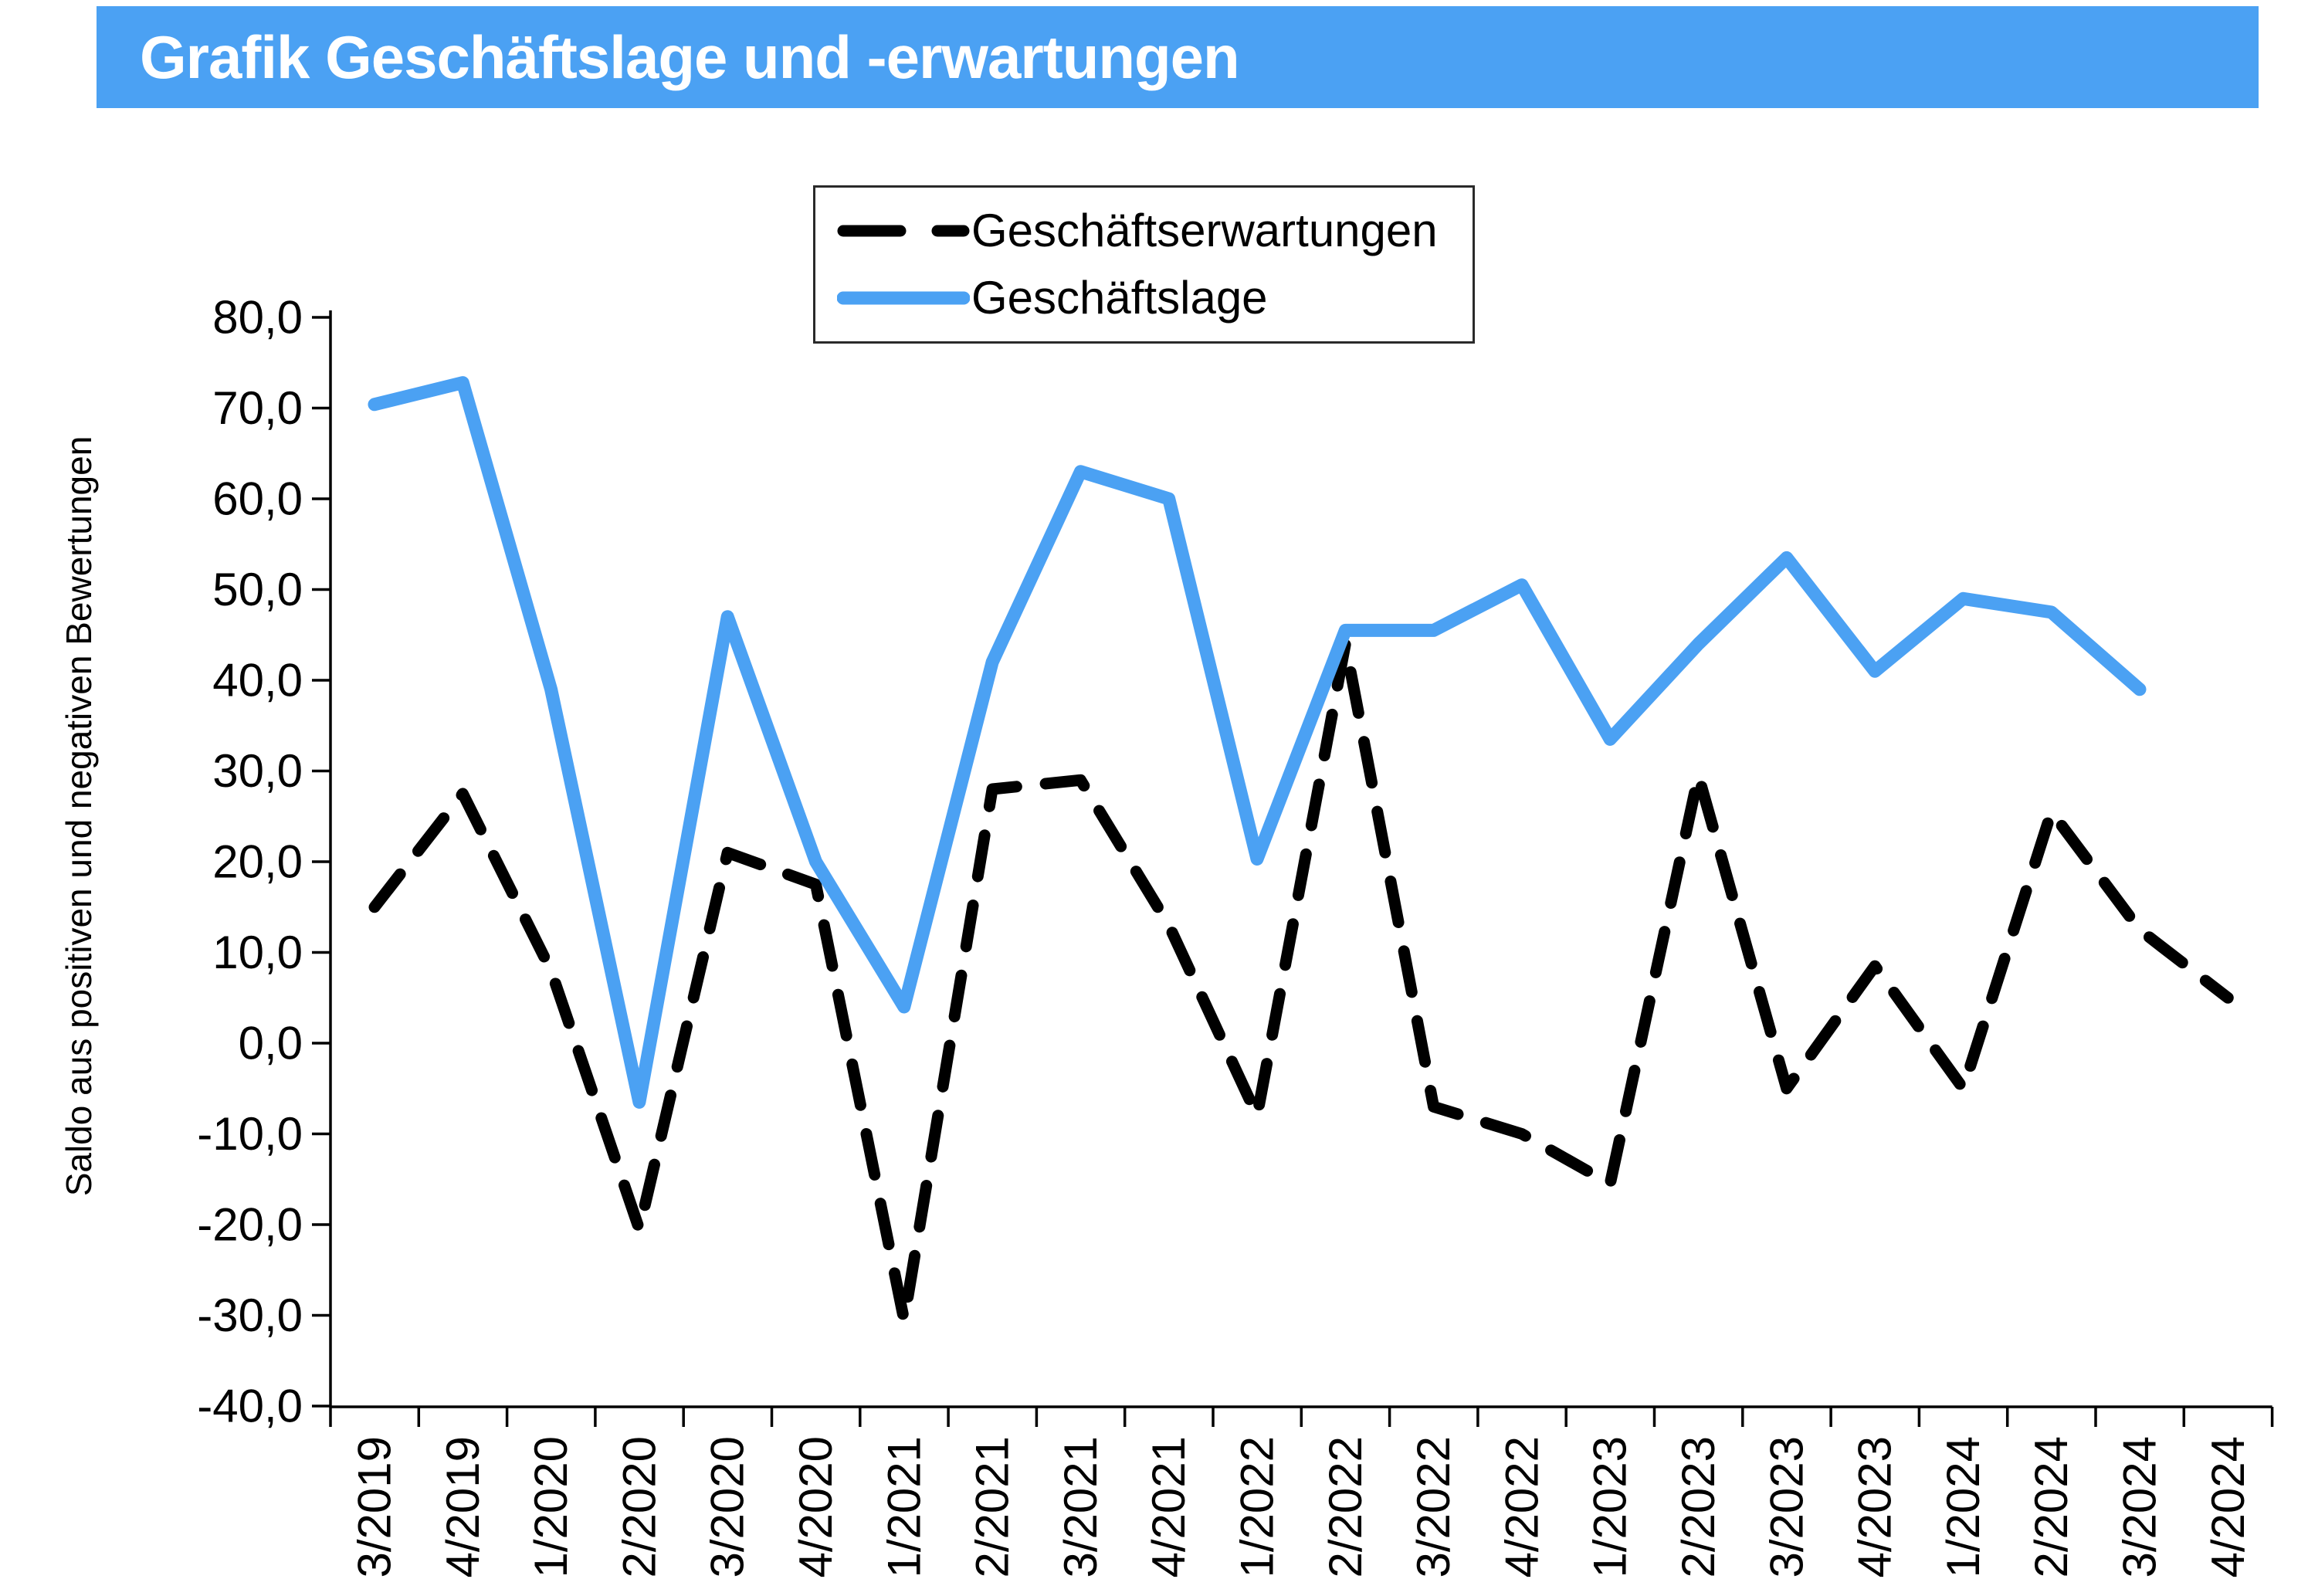 This screenshot has width=2308, height=1596. What do you see at coordinates (1698, 1507) in the screenshot?
I see `x-tick-label: 2/2023` at bounding box center [1698, 1507].